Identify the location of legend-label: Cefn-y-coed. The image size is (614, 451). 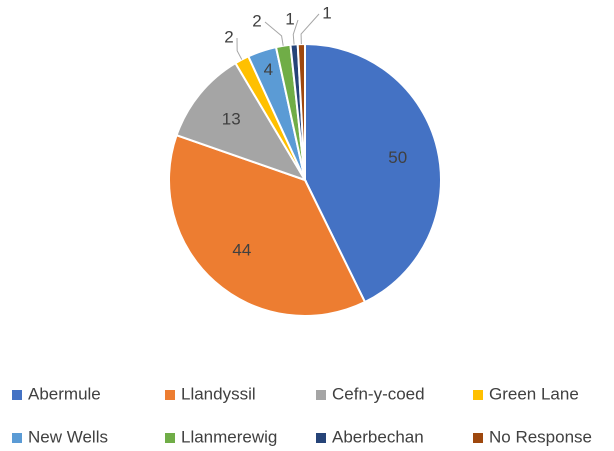
(378, 393).